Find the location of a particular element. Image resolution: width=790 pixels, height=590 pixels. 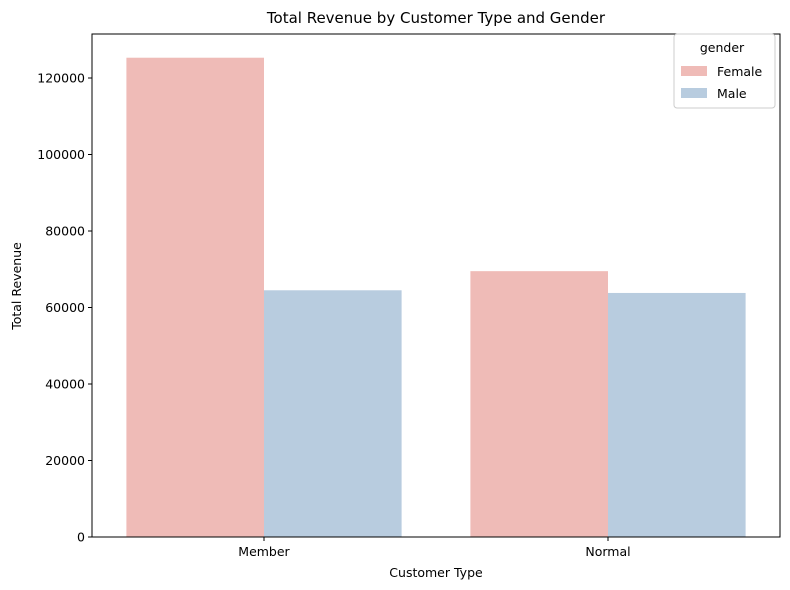

legend-swatch-female is located at coordinates (694, 71).